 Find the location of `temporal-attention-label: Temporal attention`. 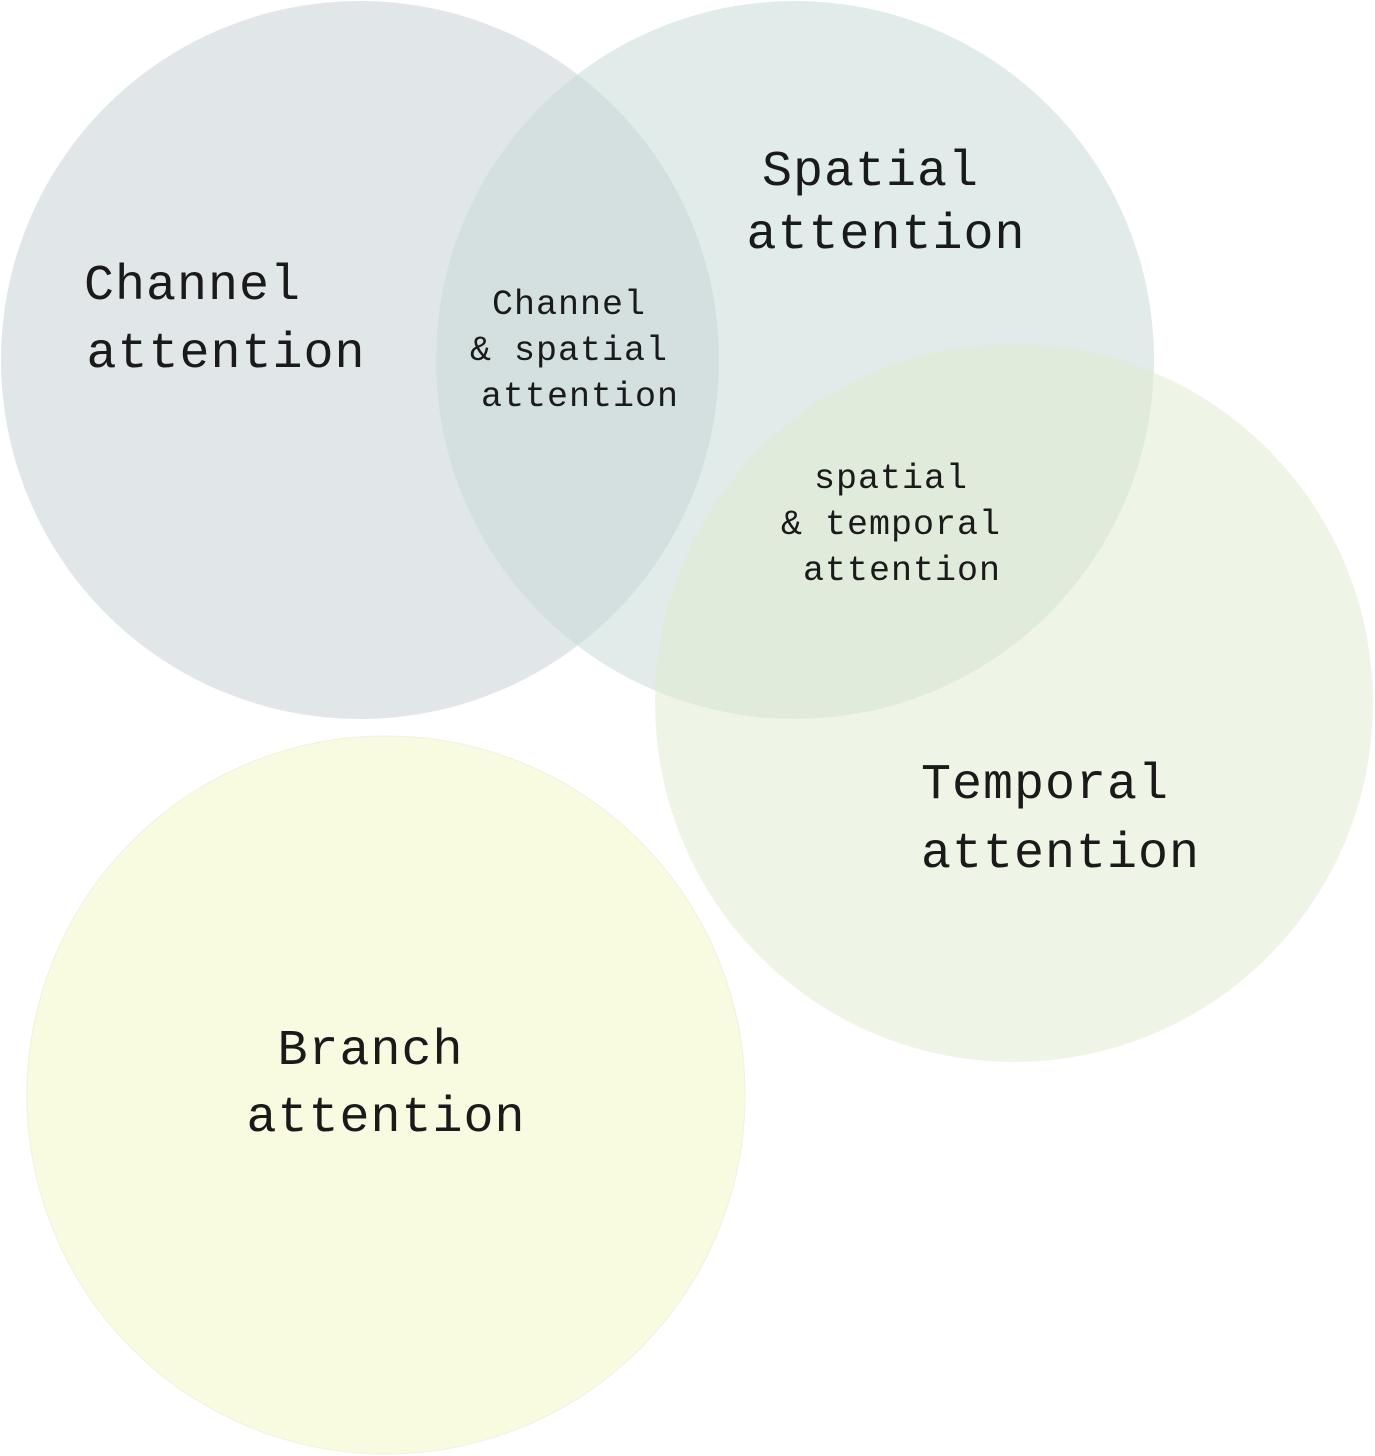

temporal-attention-label: Temporal attention is located at coordinates (1060, 820).